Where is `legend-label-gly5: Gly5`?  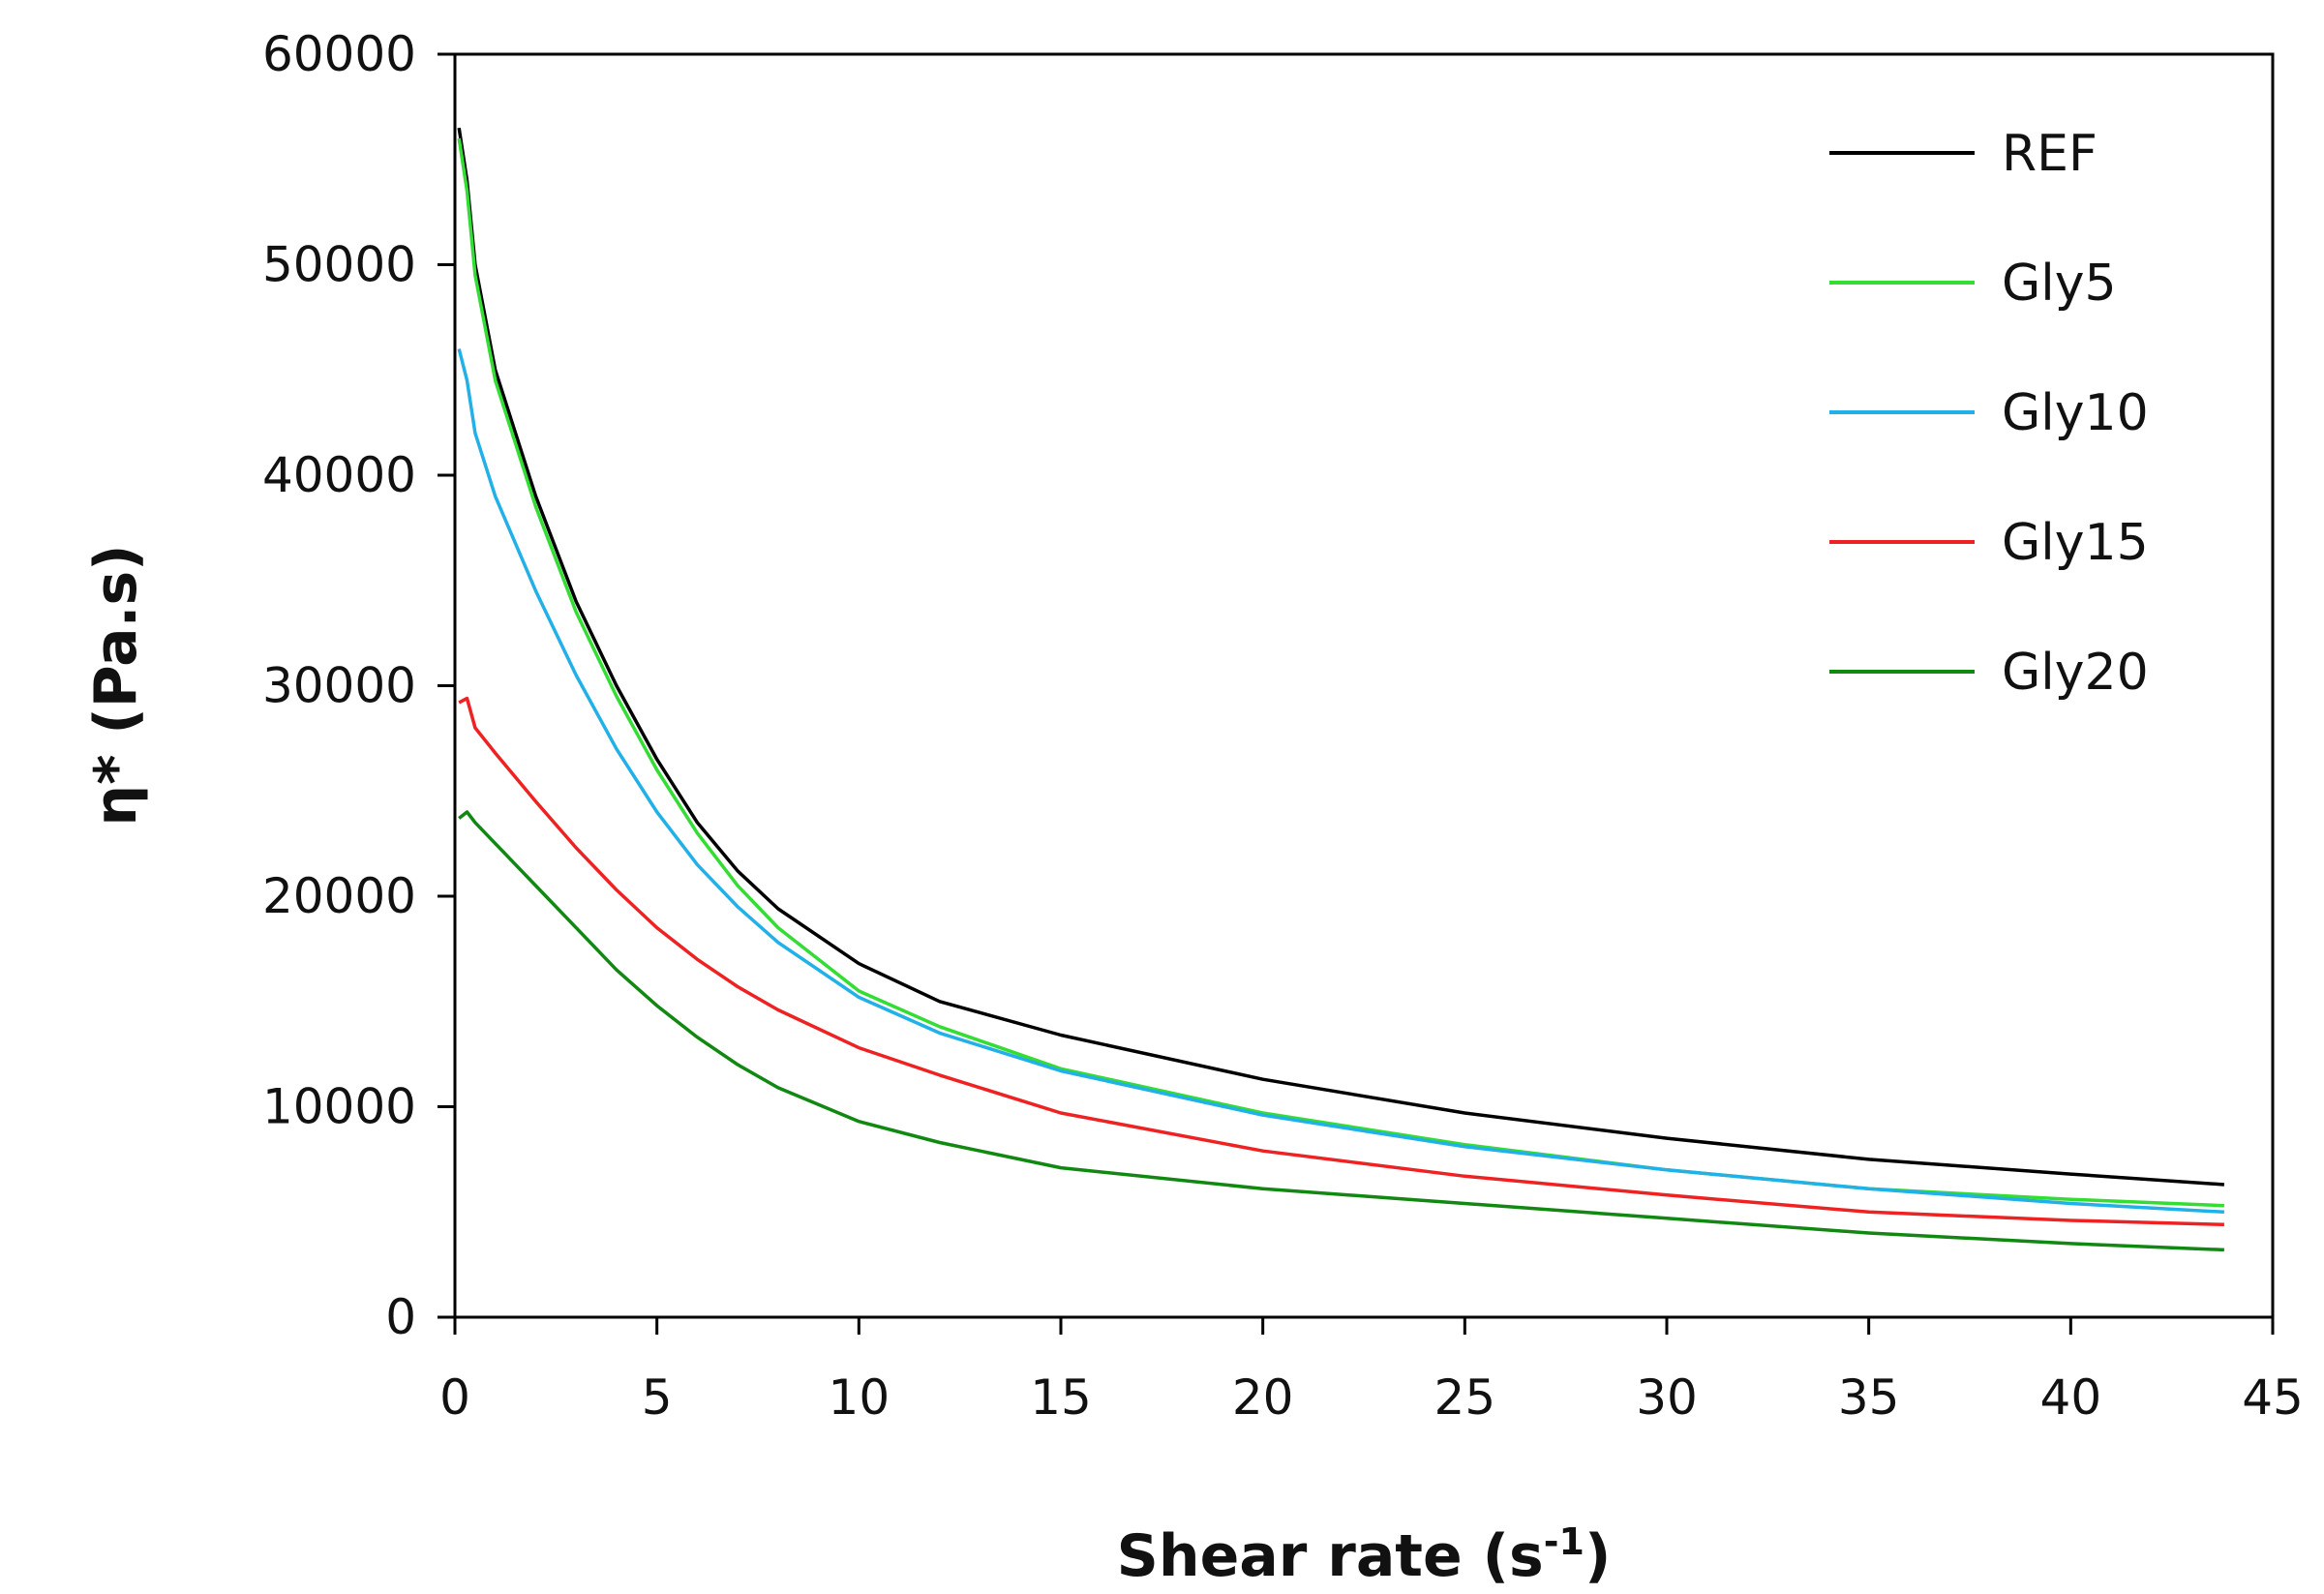
legend-label-gly5: Gly5 is located at coordinates (2059, 284).